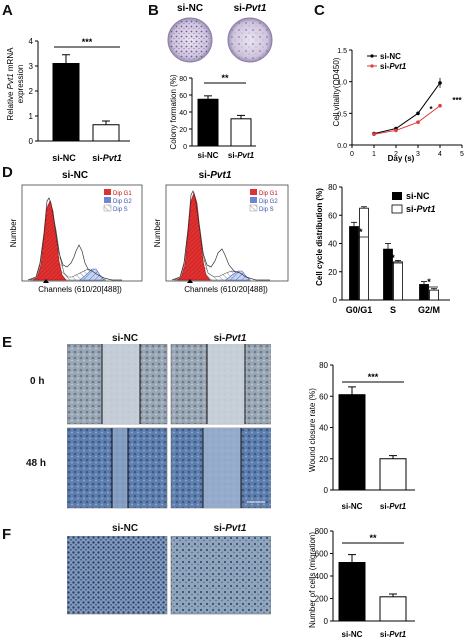 This screenshot has width=474, height=641. What do you see at coordinates (107, 200) in the screenshot?
I see `hist-legend-swatch-g2` at bounding box center [107, 200].